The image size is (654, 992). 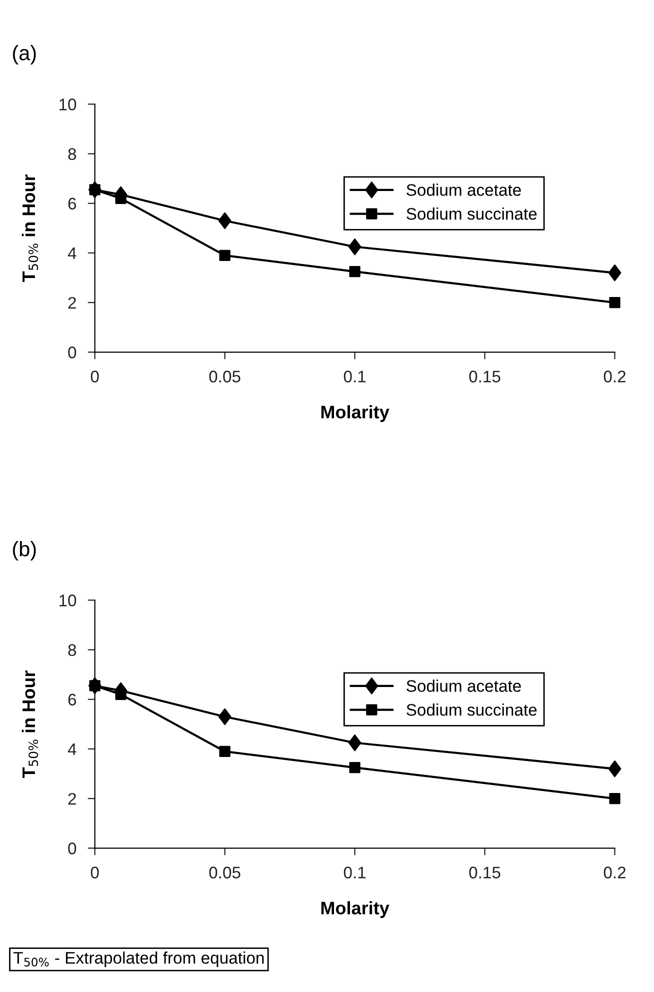 What do you see at coordinates (24, 54) in the screenshot?
I see `chart-title: (a)` at bounding box center [24, 54].